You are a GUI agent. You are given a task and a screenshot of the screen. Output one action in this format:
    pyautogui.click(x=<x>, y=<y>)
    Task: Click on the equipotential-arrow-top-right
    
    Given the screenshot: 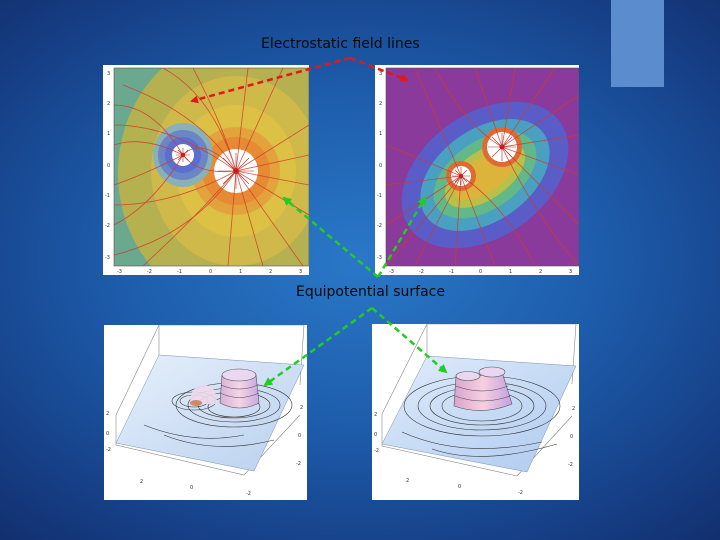 What is the action you would take?
    pyautogui.click(x=401, y=237)
    